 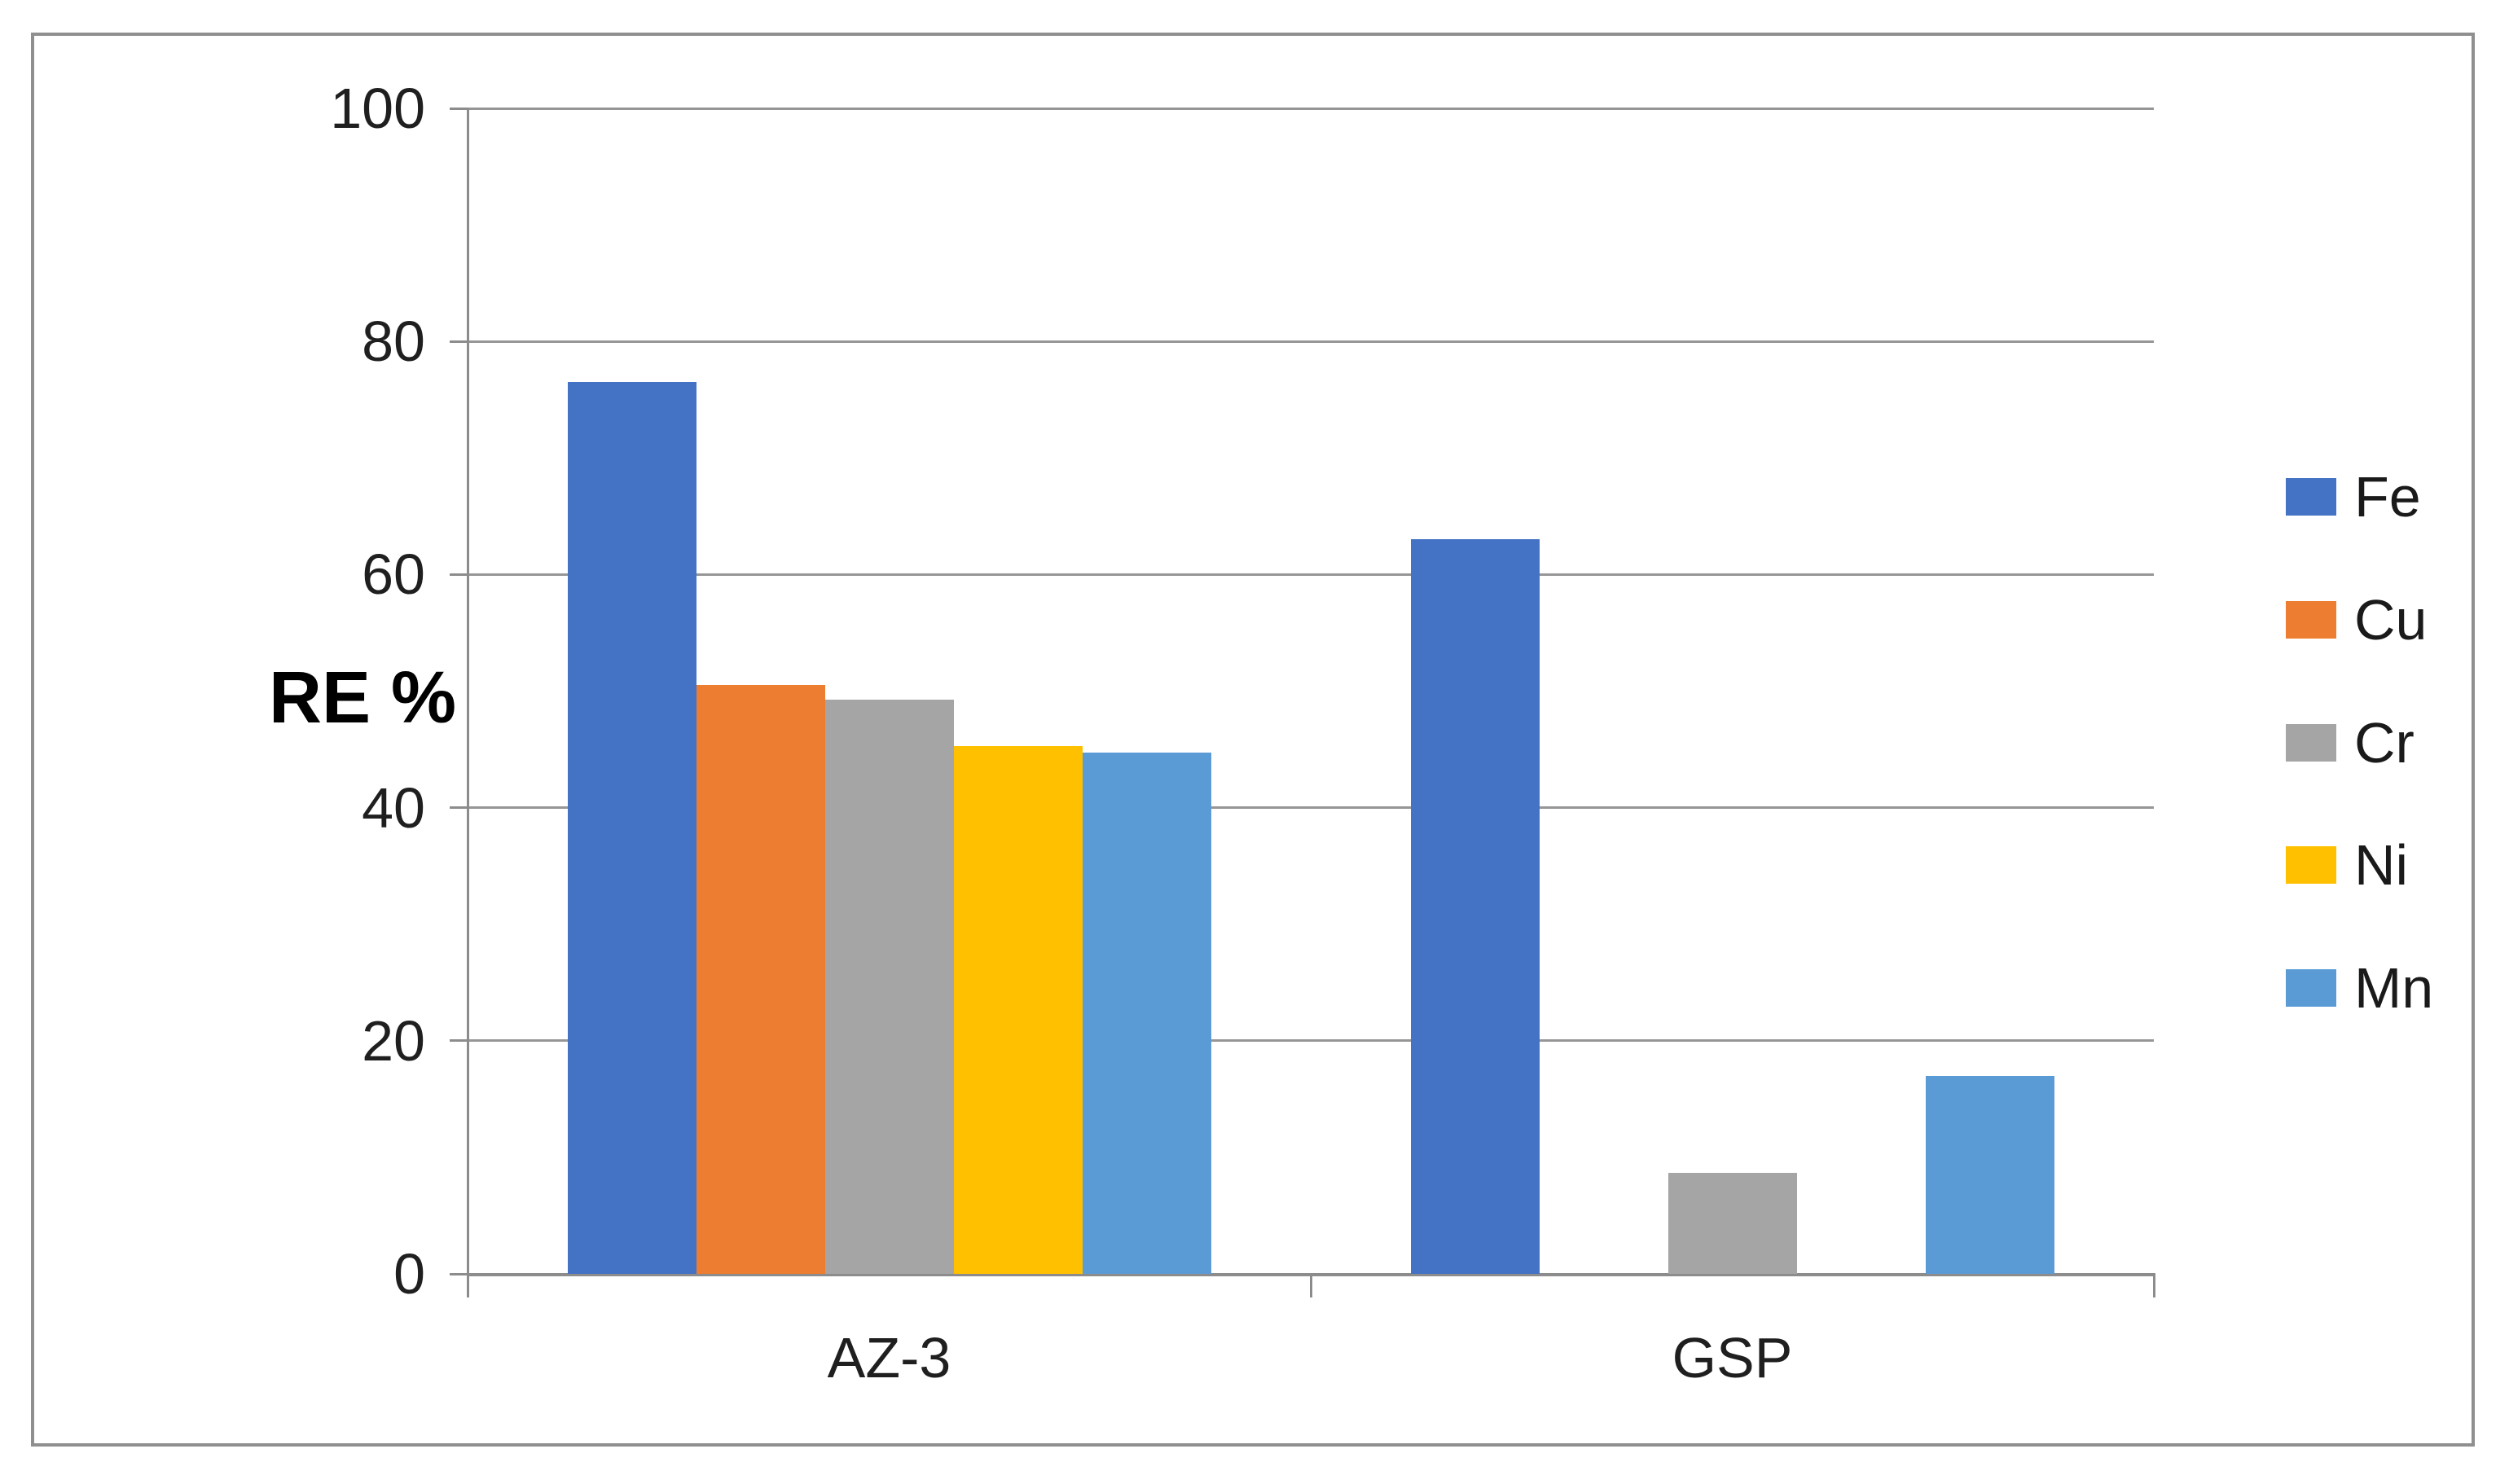 What do you see at coordinates (2394, 988) in the screenshot?
I see `legend-label-mn: Mn` at bounding box center [2394, 988].